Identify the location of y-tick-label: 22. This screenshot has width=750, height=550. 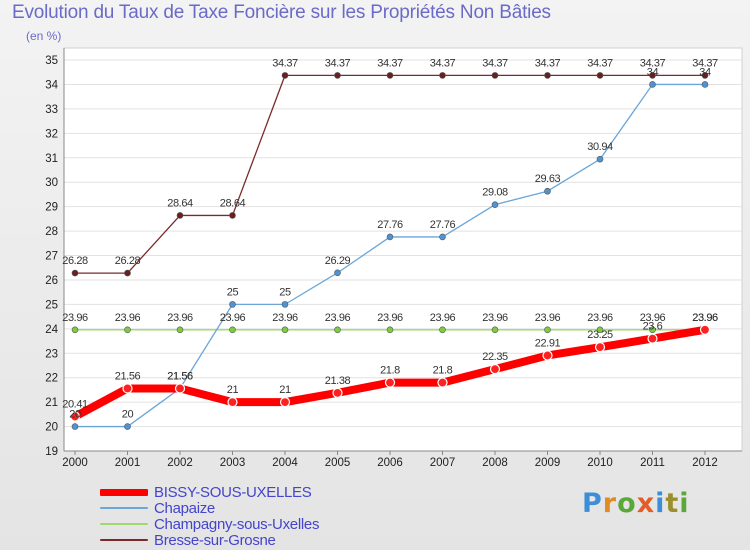
(51, 379).